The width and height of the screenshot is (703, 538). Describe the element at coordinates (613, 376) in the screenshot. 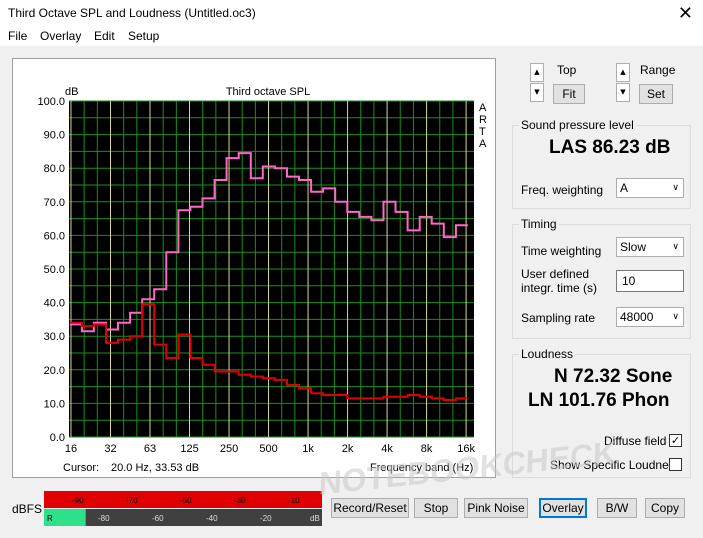

I see `loudness-sone-value: N 72.32 Sone` at that location.